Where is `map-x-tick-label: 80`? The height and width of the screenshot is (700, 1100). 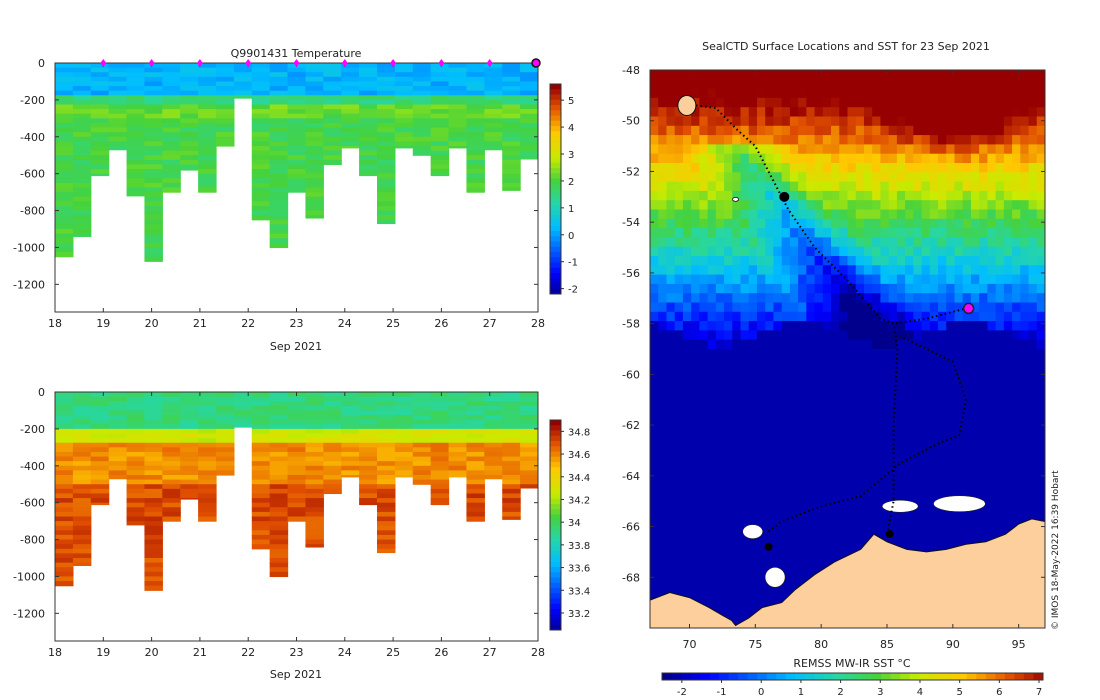 map-x-tick-label: 80 is located at coordinates (821, 644).